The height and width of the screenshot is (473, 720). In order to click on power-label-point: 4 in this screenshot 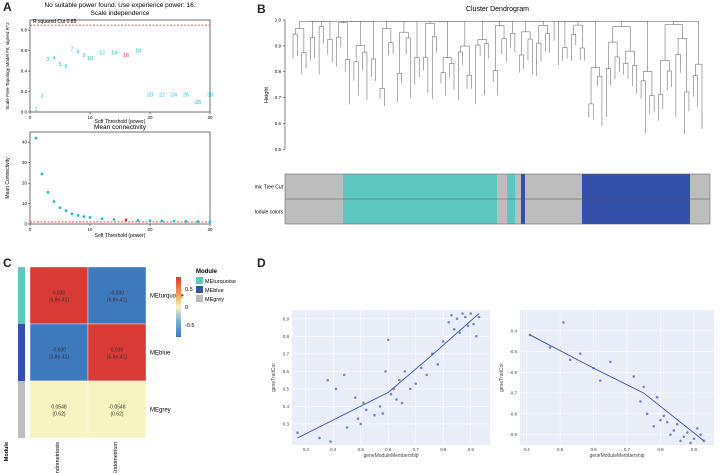, I will do `click(53, 59)`.